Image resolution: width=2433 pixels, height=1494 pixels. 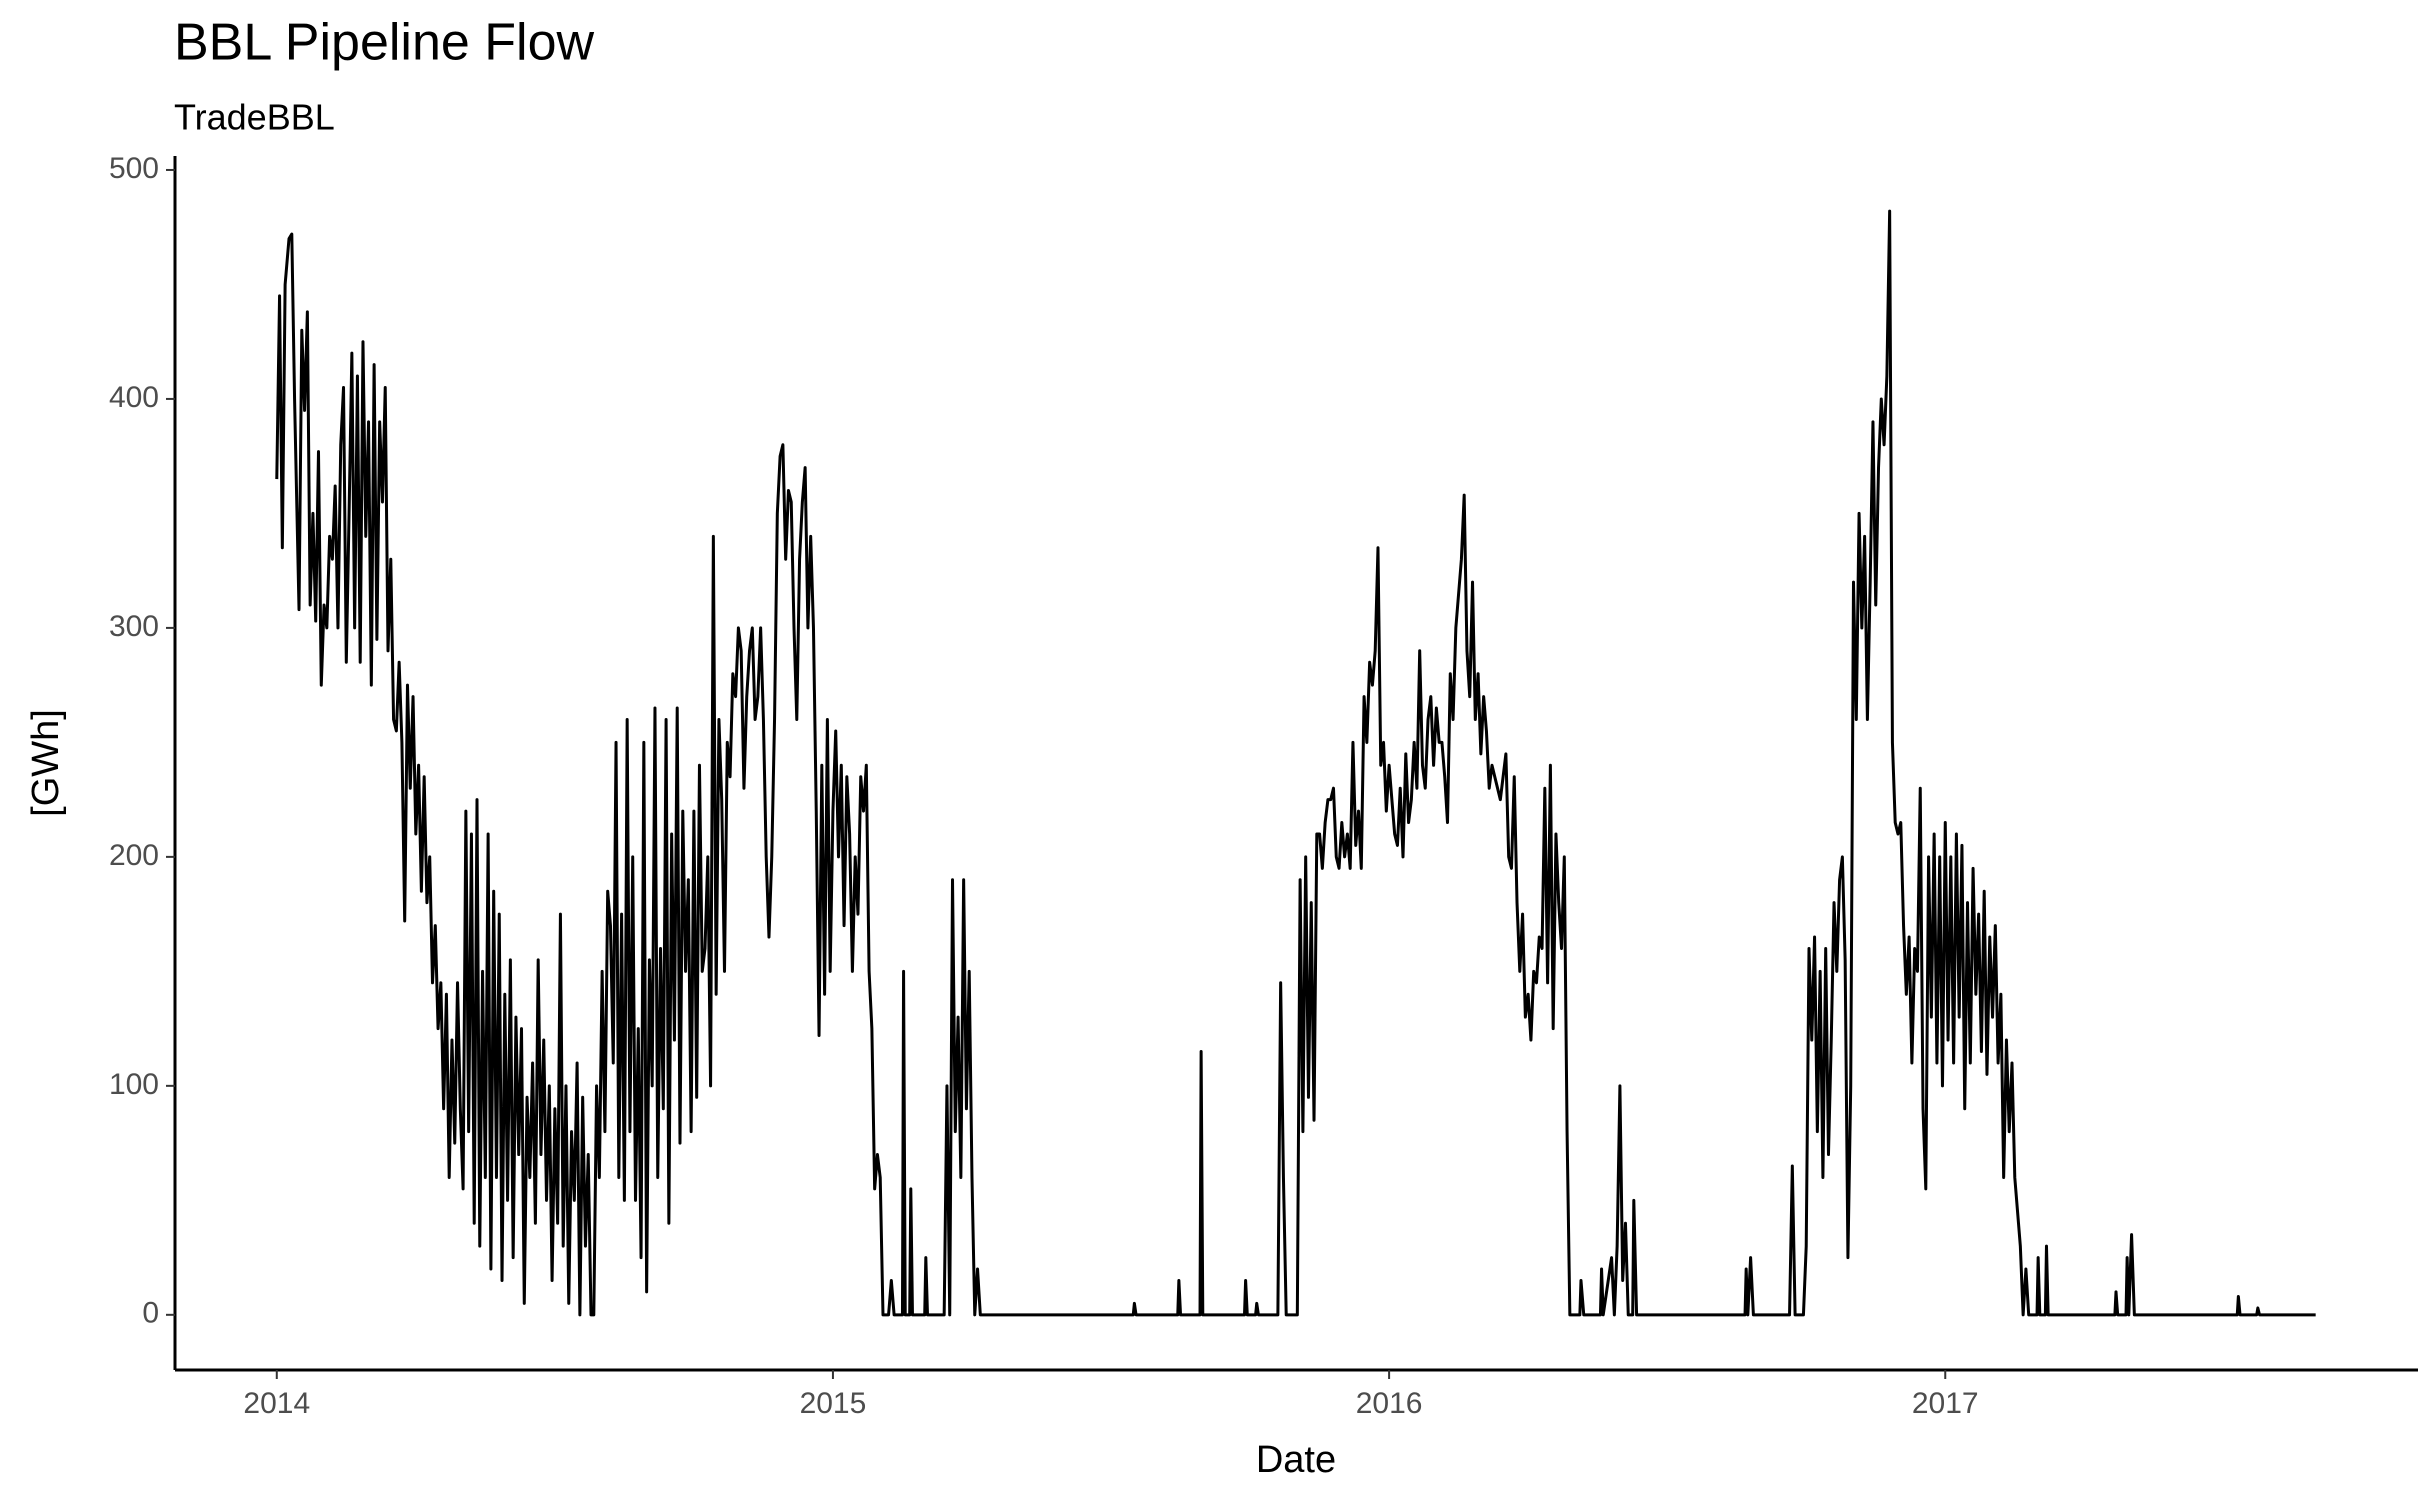 What do you see at coordinates (46, 763) in the screenshot?
I see `y-axis-title: [GWh]` at bounding box center [46, 763].